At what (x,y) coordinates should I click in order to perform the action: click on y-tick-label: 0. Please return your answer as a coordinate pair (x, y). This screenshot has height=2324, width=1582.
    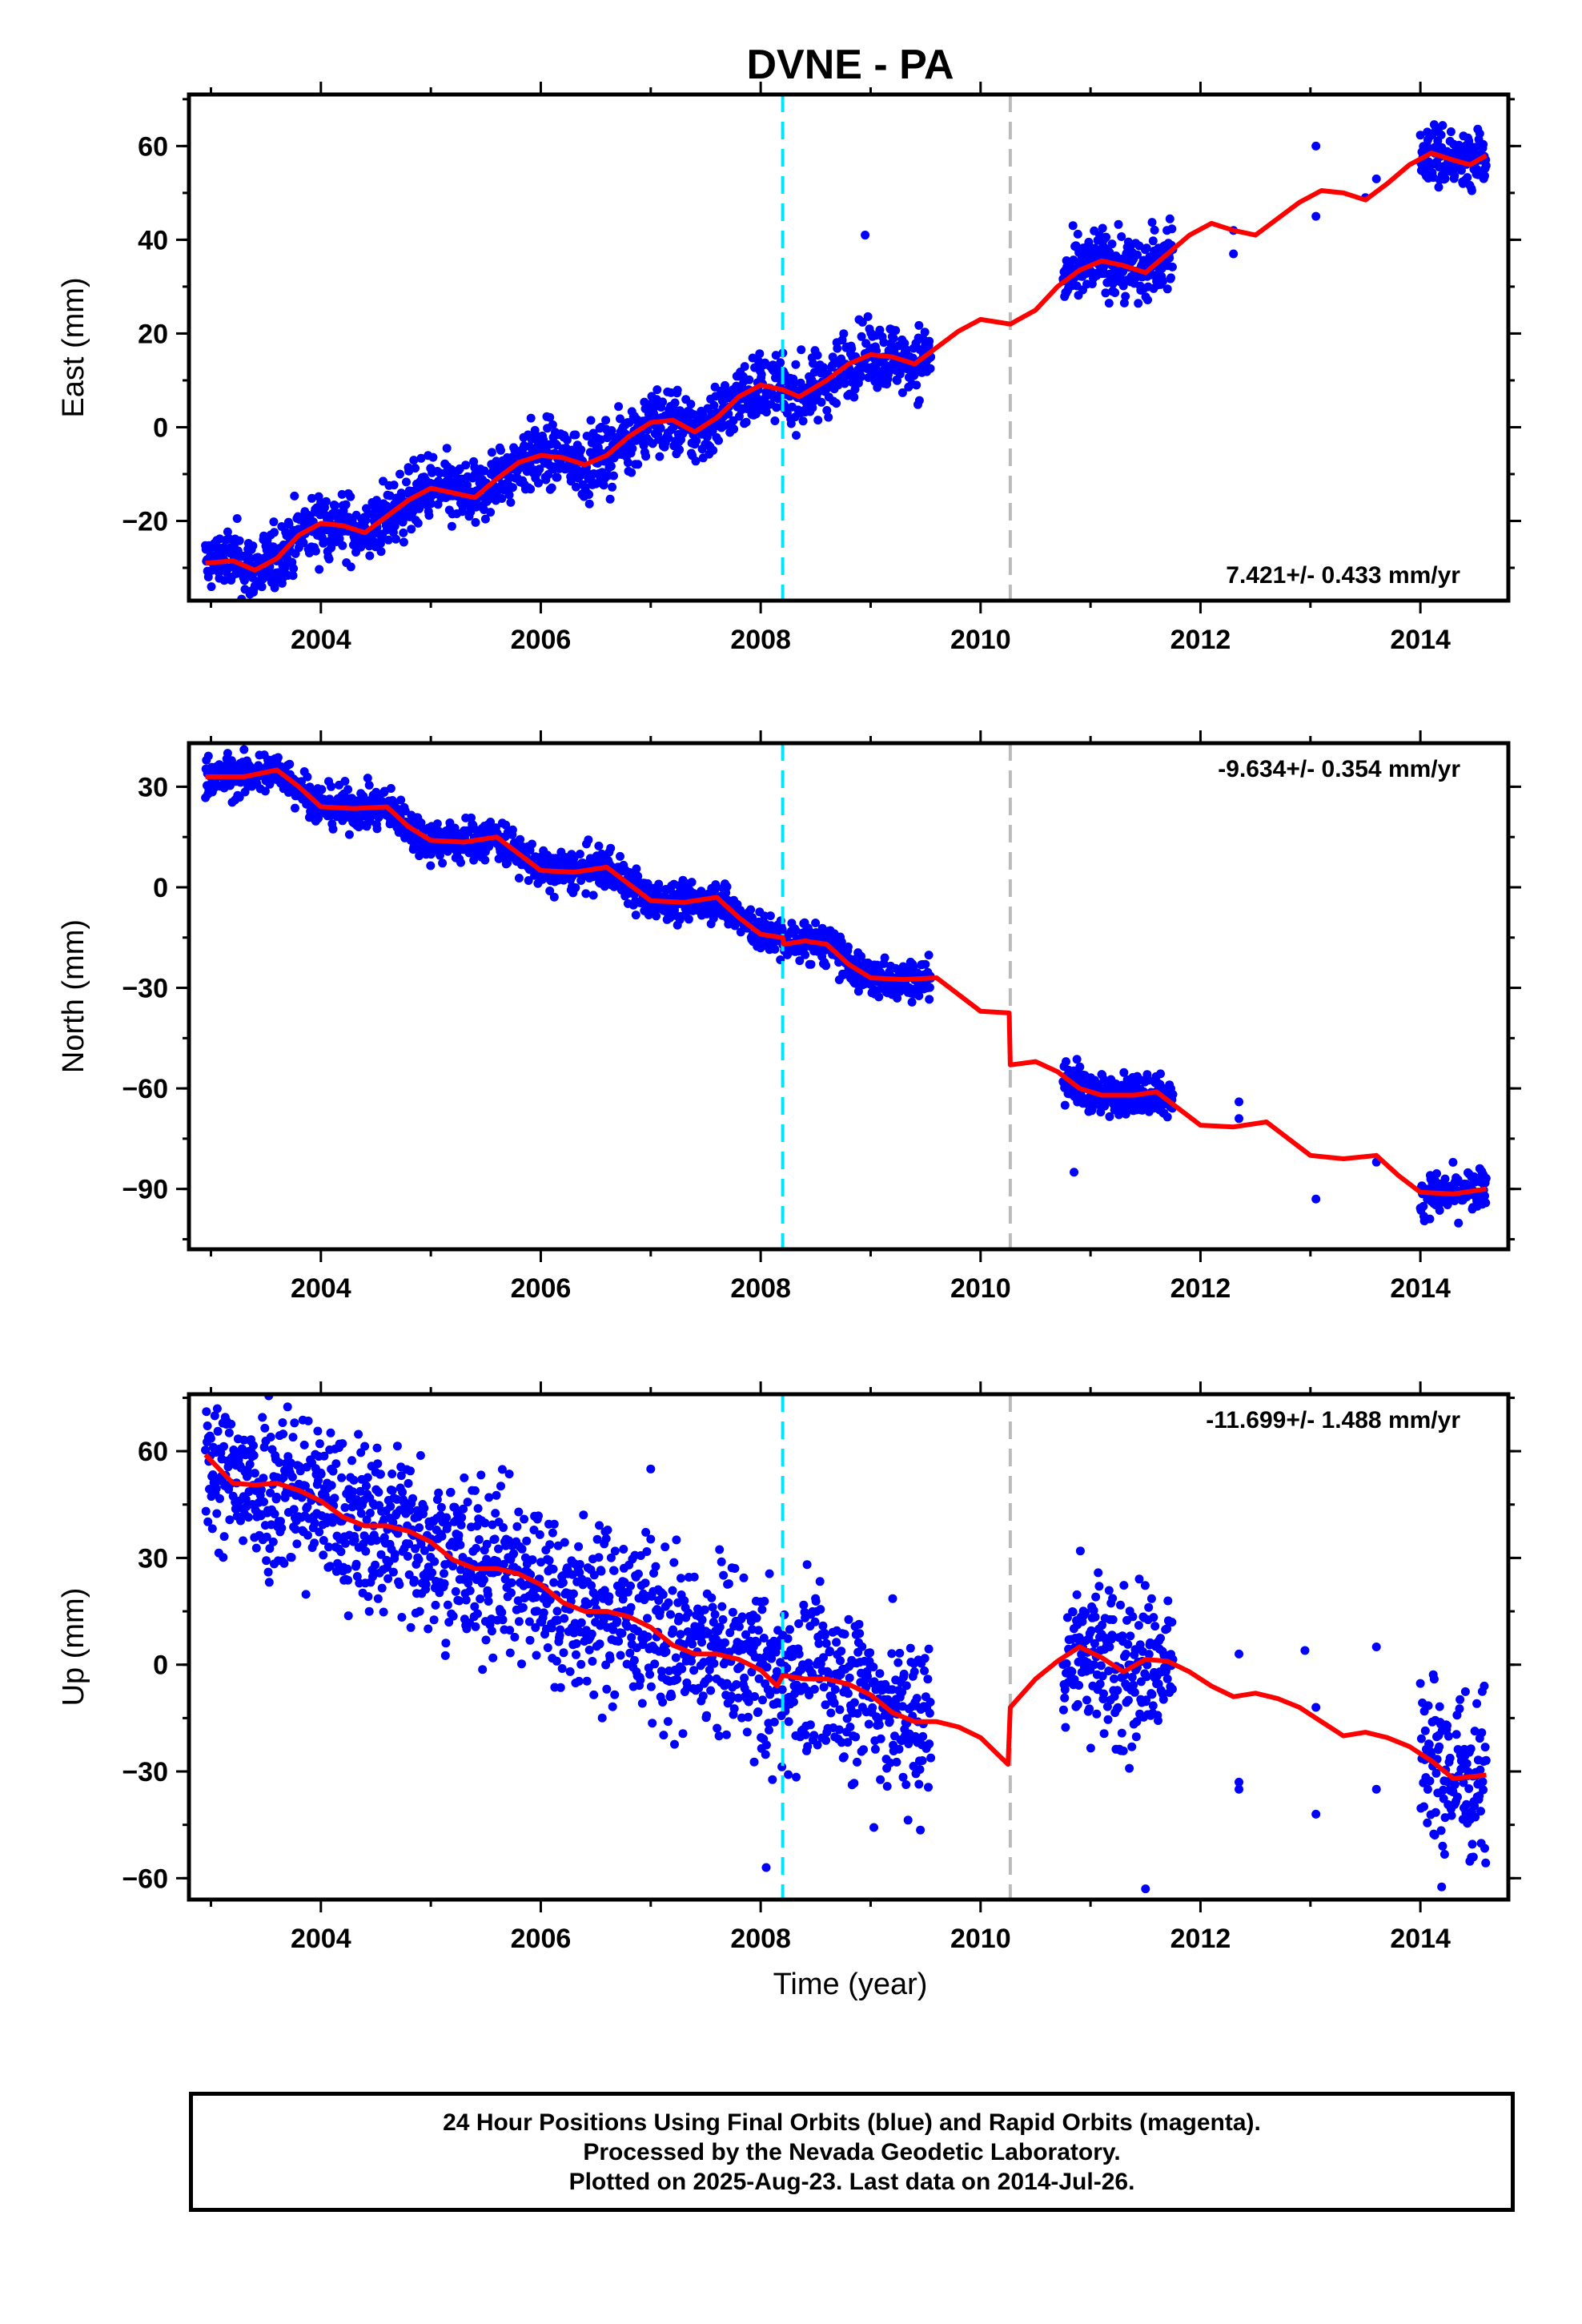
    Looking at the image, I should click on (161, 888).